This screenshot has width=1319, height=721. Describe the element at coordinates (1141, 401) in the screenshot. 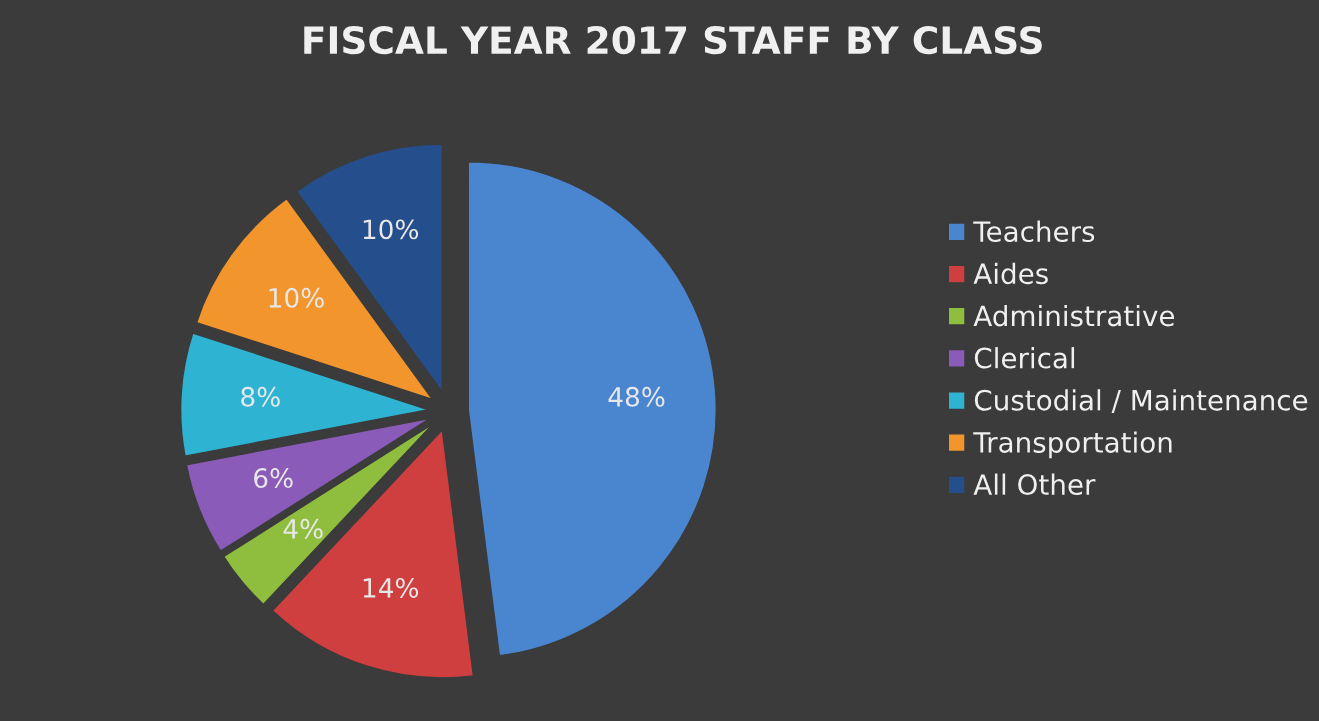

I see `legend-label: Custodial / Maintenance` at that location.